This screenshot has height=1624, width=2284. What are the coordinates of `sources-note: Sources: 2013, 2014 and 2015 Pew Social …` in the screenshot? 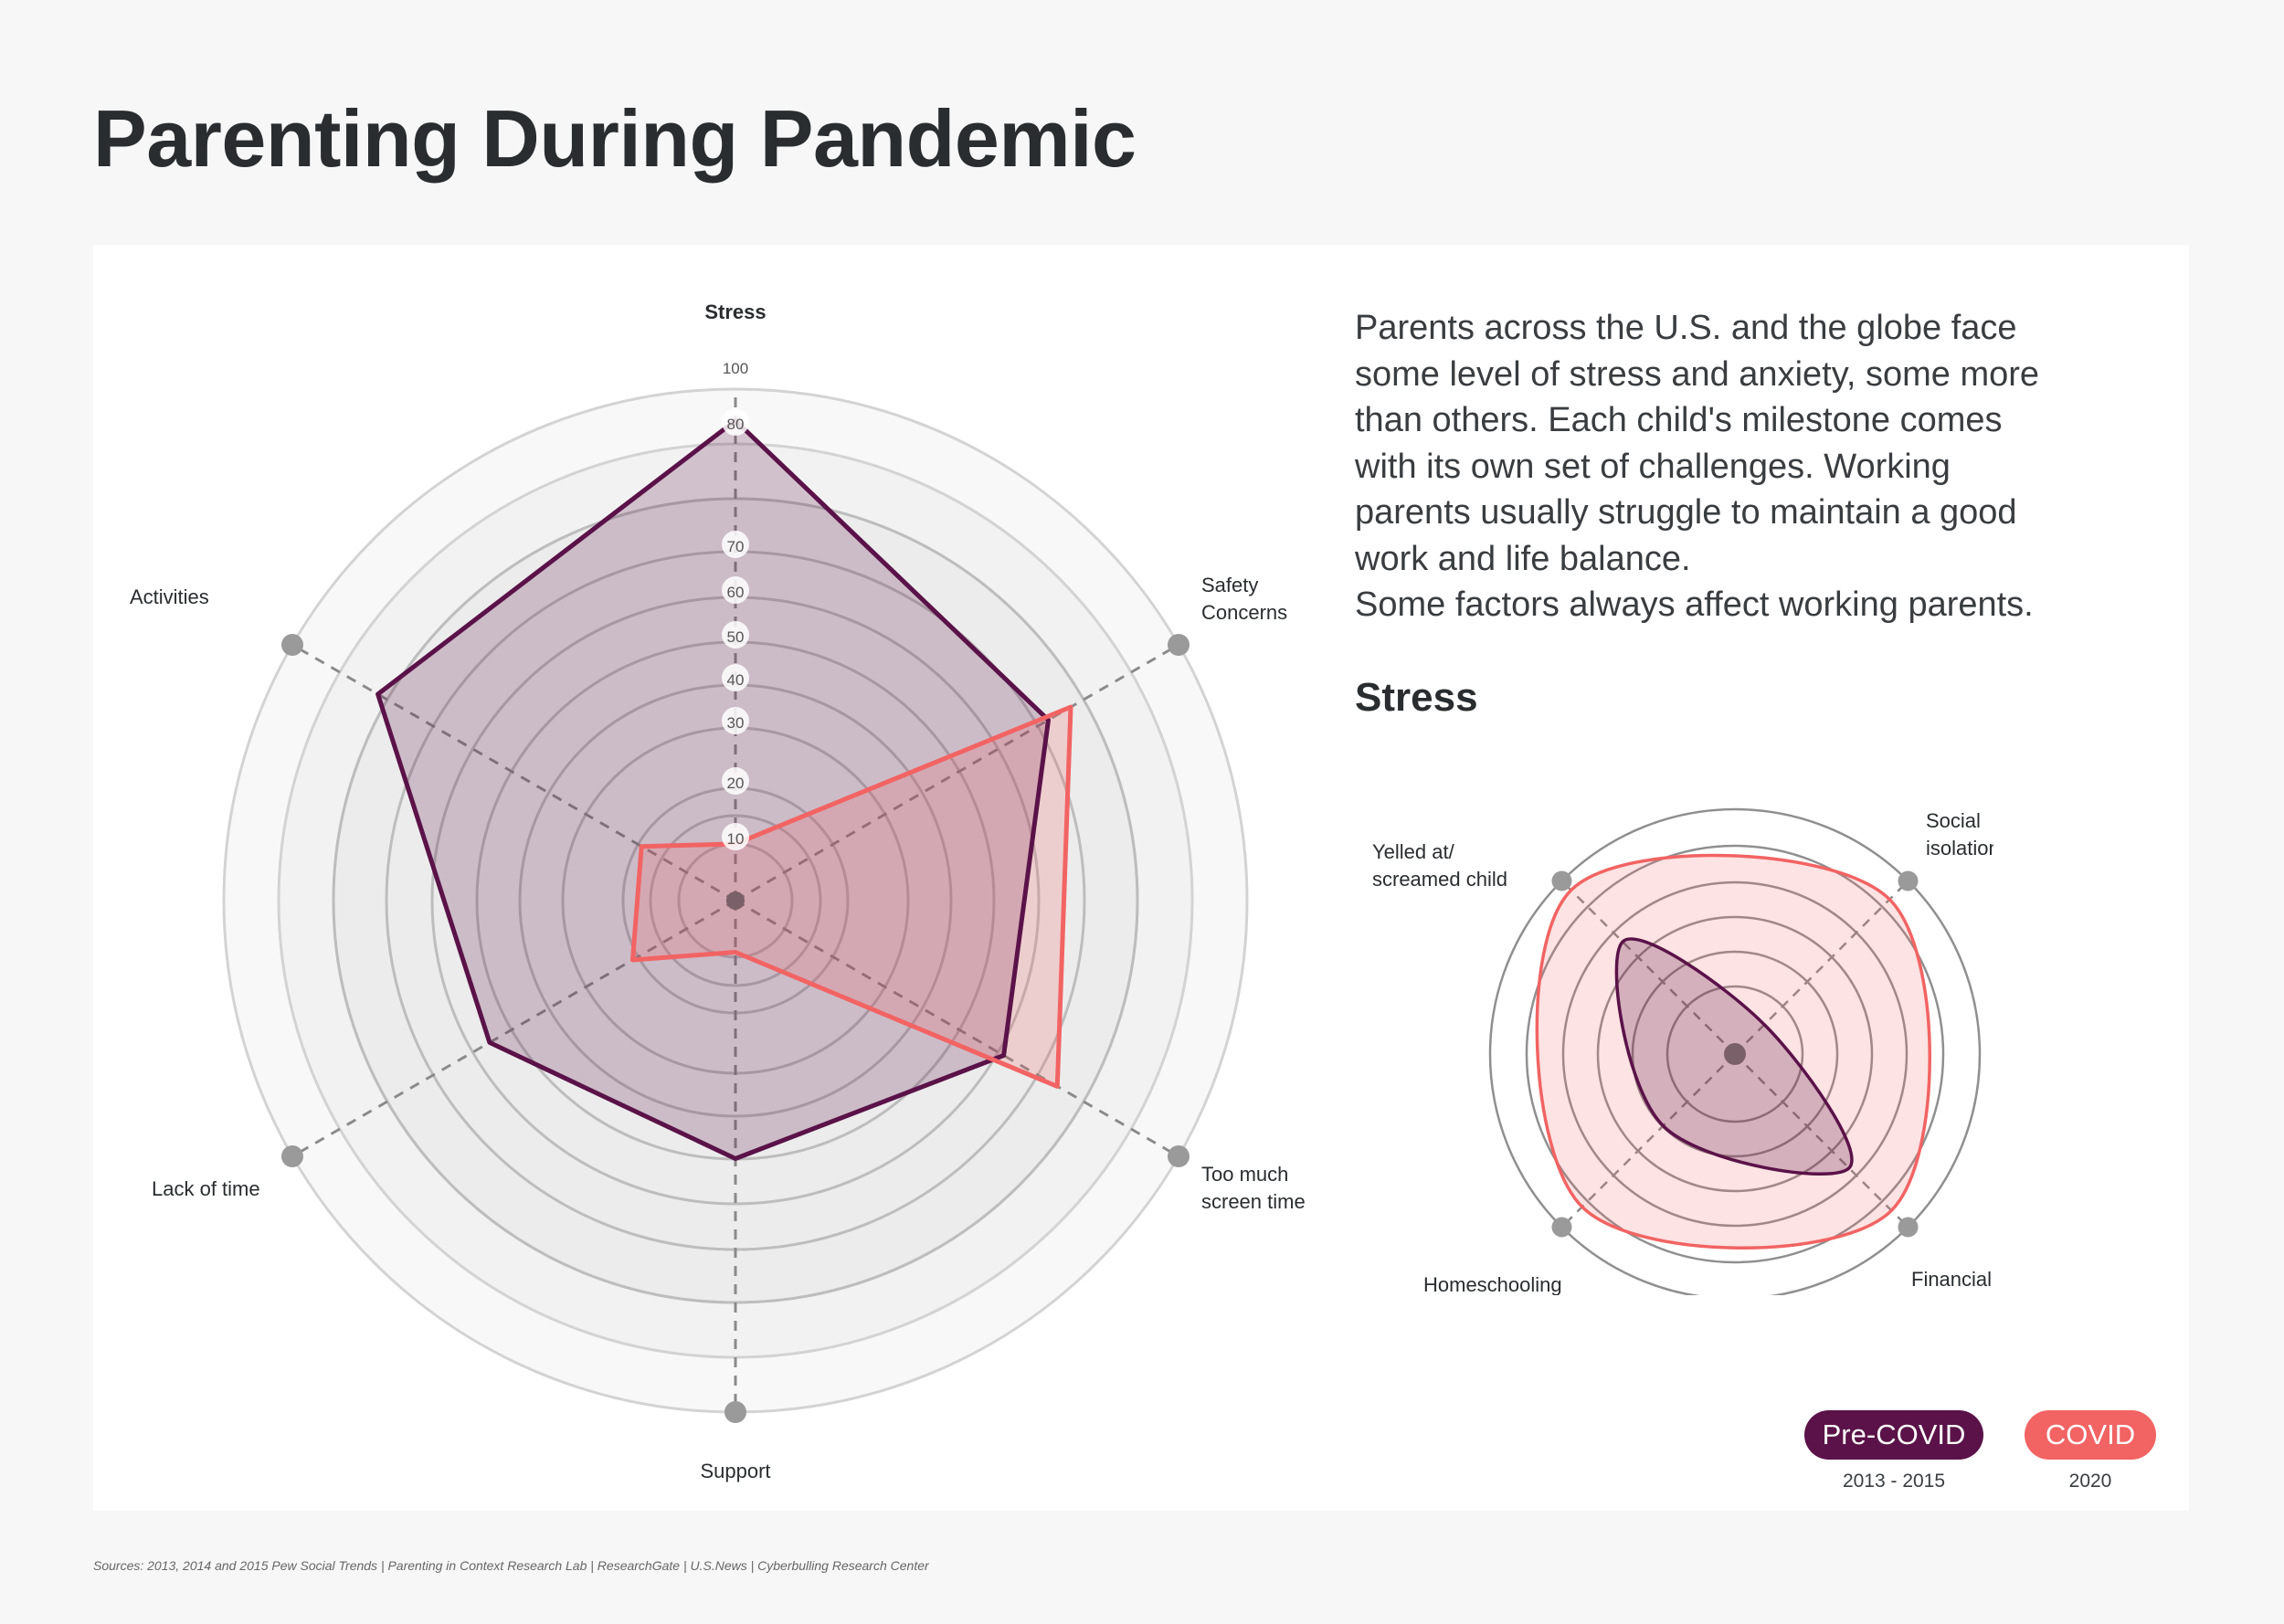 It's located at (511, 1565).